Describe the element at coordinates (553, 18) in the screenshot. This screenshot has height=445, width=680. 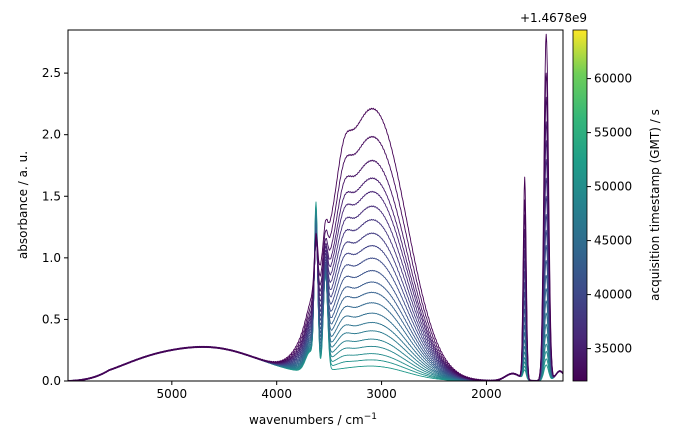
I see `colorbar-offset-text: +1.4678e9` at that location.